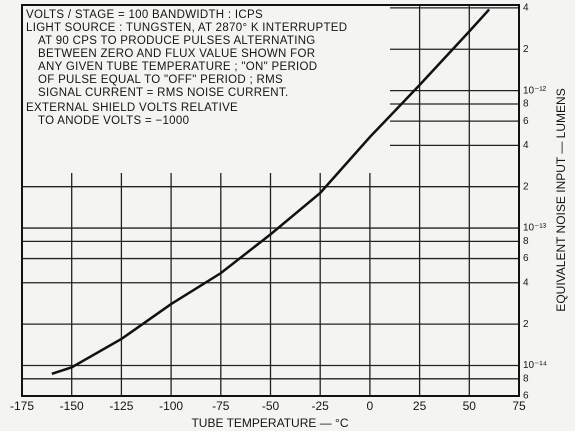  What do you see at coordinates (132, 108) in the screenshot?
I see `annotation: EXTERNAL SHIELD VOLTS RELATIVE` at bounding box center [132, 108].